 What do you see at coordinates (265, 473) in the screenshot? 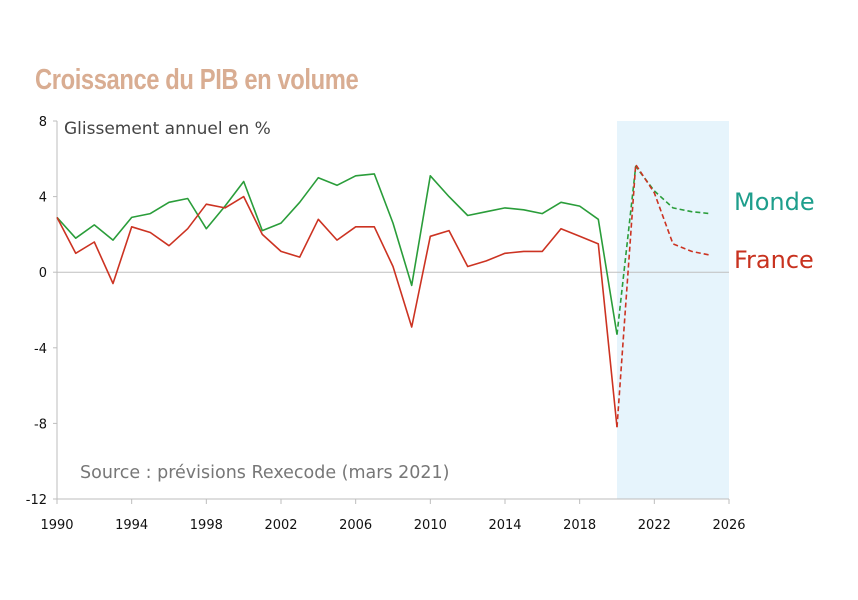
I see `source-note: Source : prévisions Rexecode (mars 2021)` at bounding box center [265, 473].